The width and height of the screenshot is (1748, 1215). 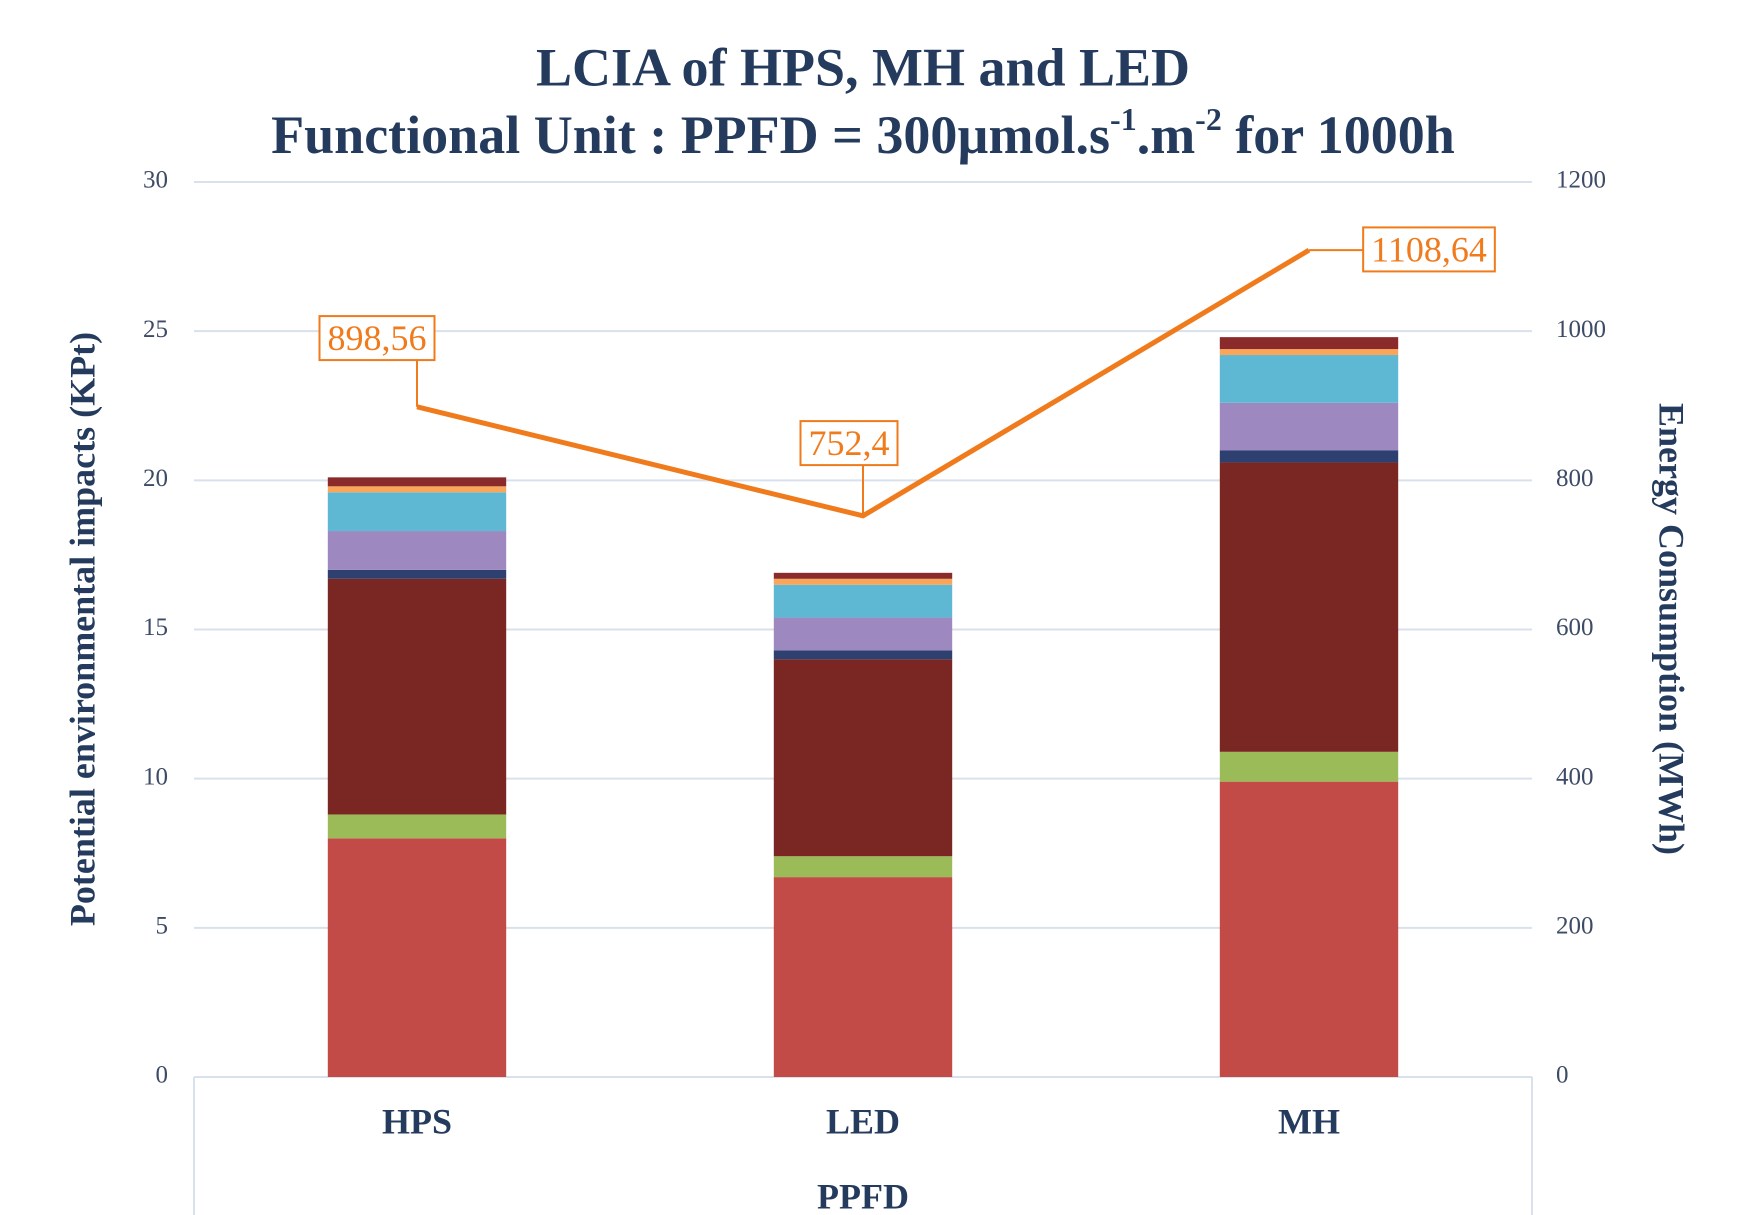 What do you see at coordinates (1575, 776) in the screenshot?
I see `y2-tick-label: 400` at bounding box center [1575, 776].